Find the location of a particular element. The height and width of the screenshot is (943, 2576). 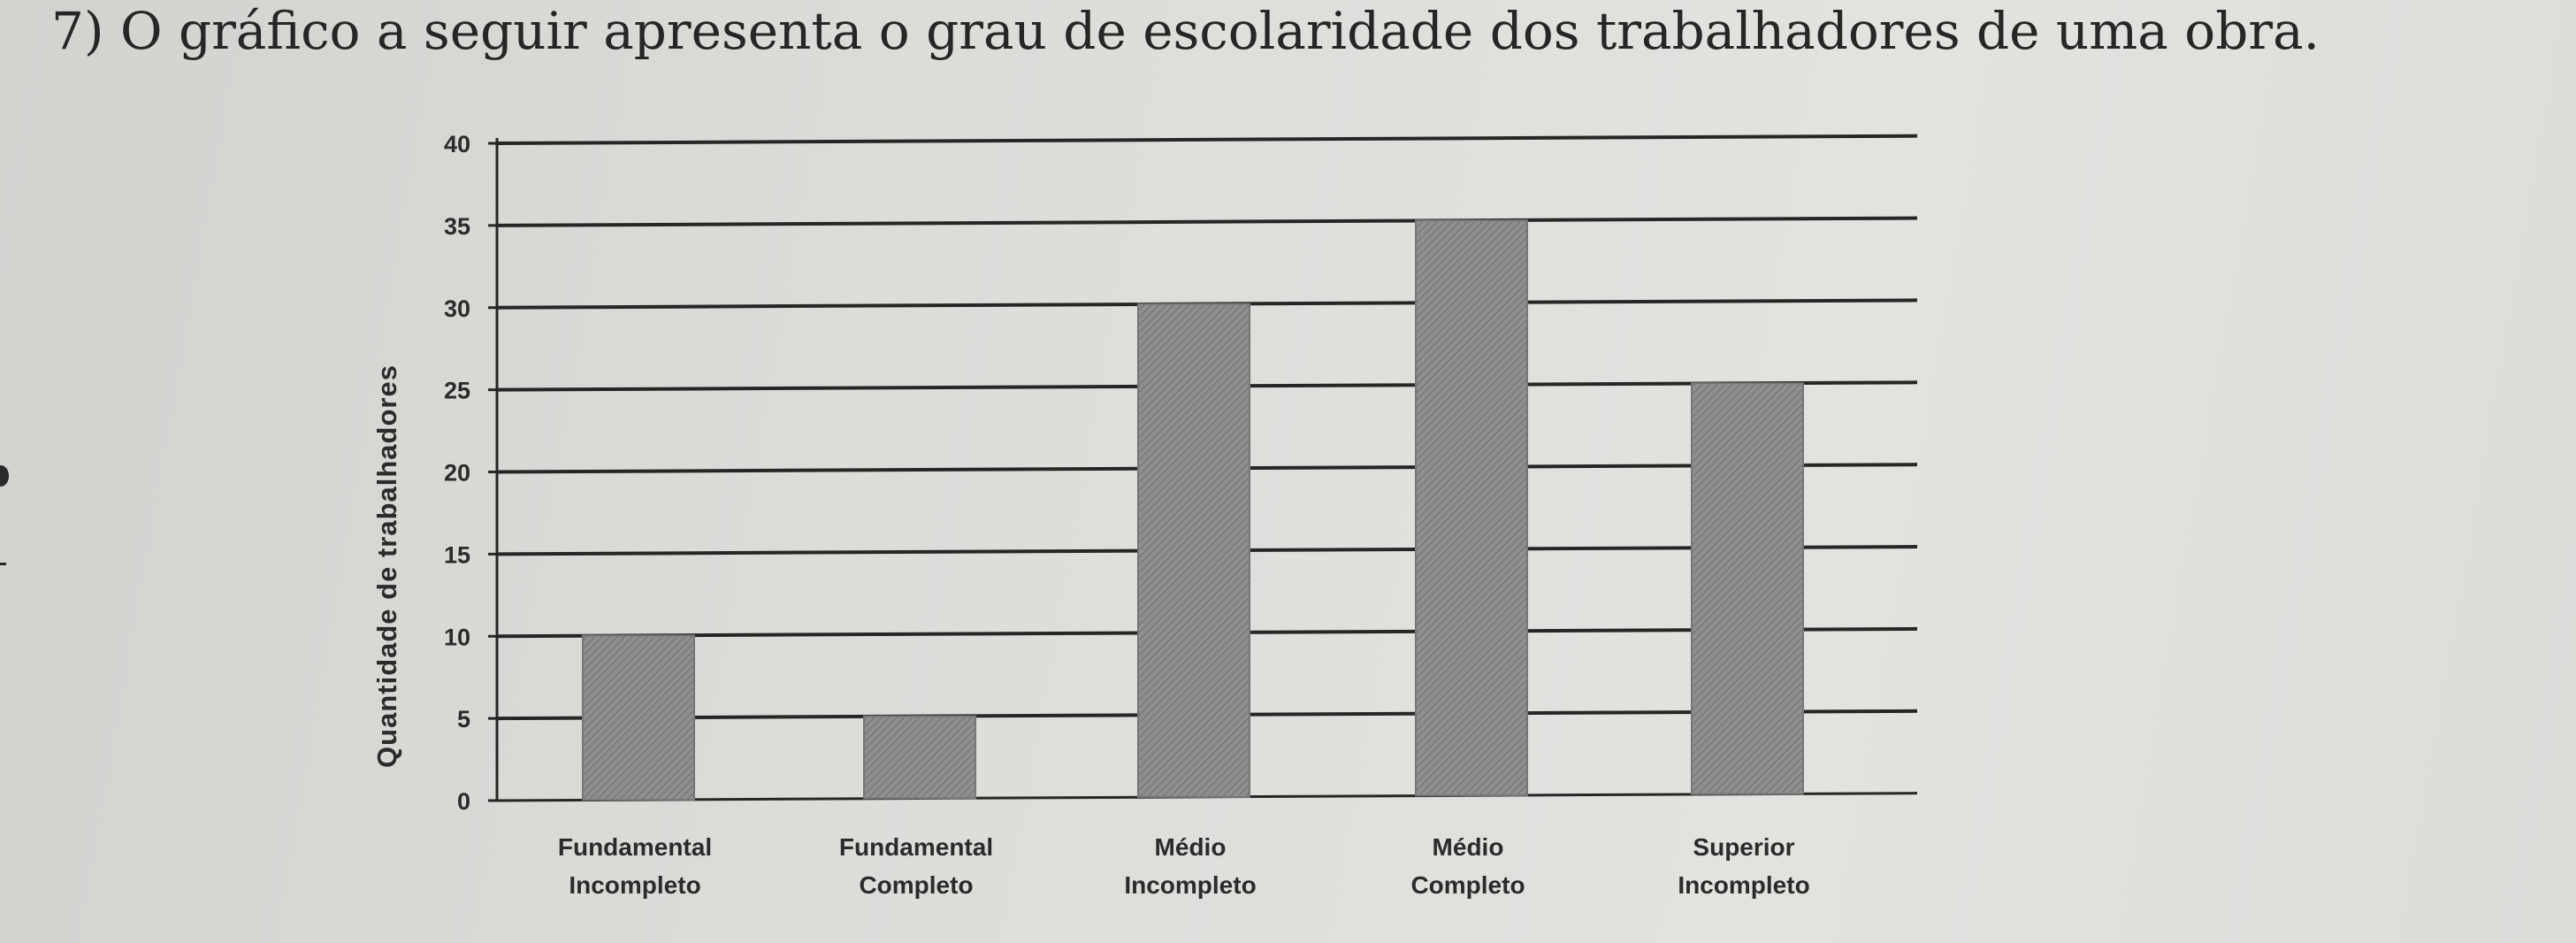

y-tick-label: 0 is located at coordinates (464, 801).